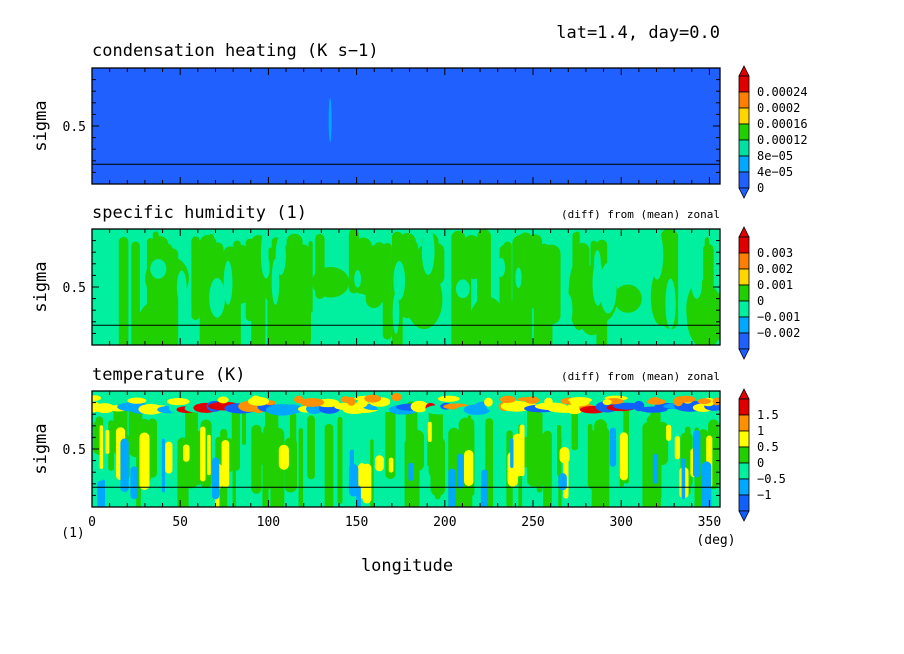  Describe the element at coordinates (532, 522) in the screenshot. I see `x-tick-label: 250` at that location.